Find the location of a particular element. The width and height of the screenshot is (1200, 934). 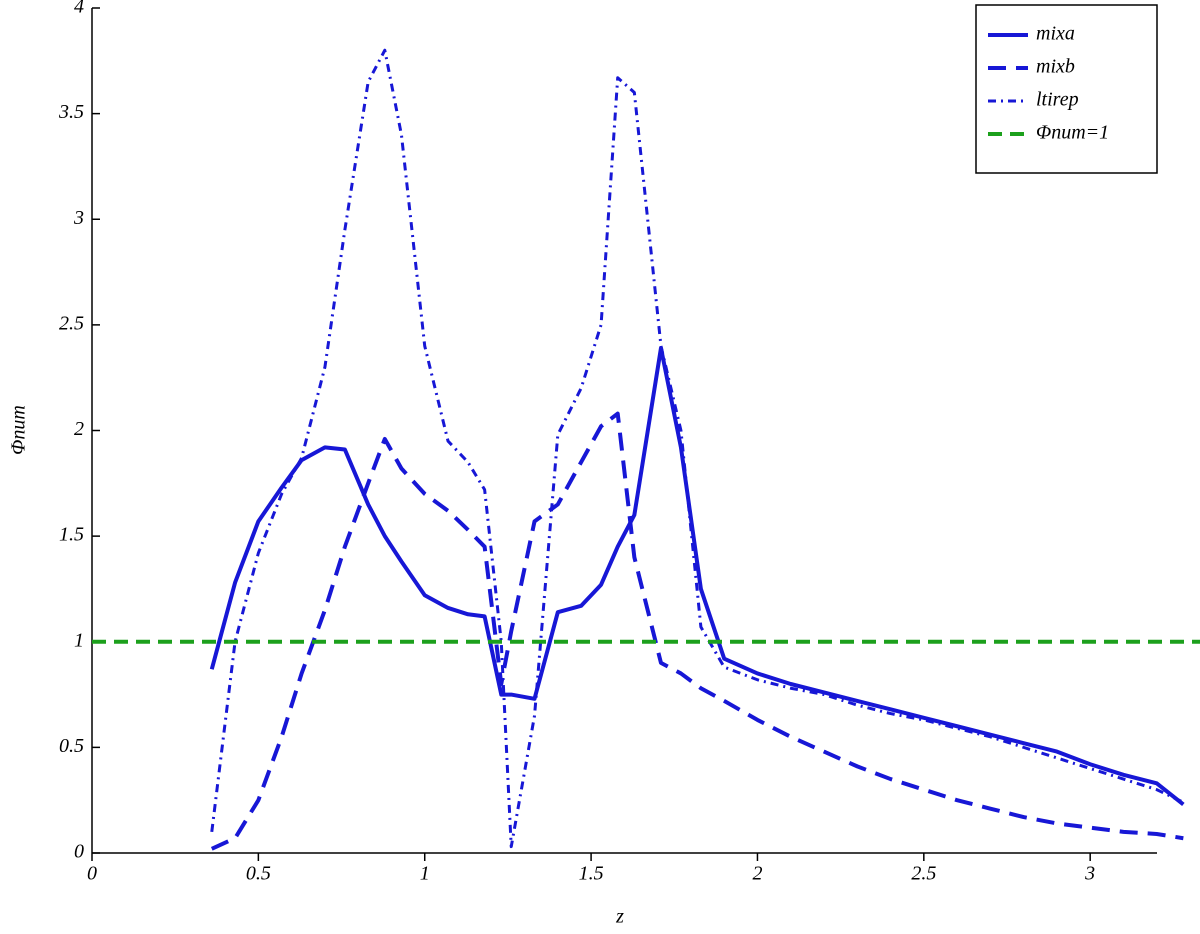

x-axis-label: z is located at coordinates (619, 917).